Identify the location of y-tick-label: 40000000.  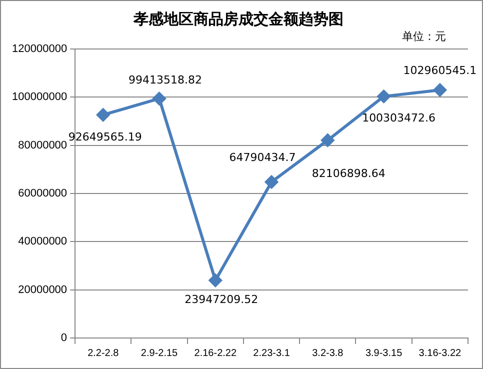
(43, 242).